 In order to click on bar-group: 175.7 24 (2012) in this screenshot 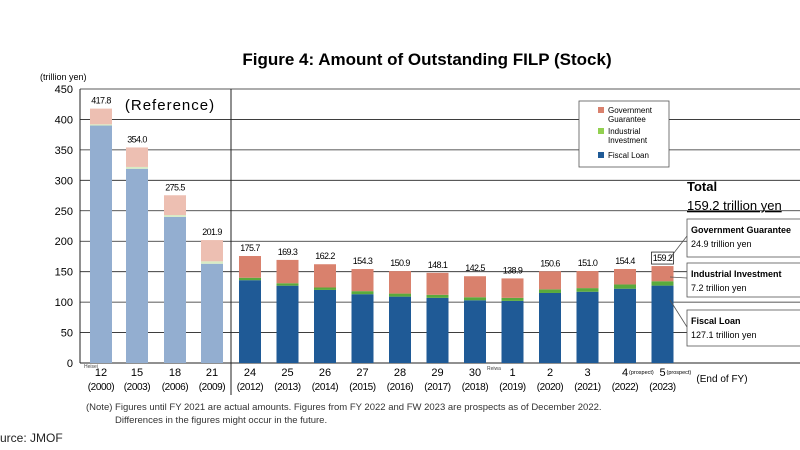, I will do `click(250, 318)`.